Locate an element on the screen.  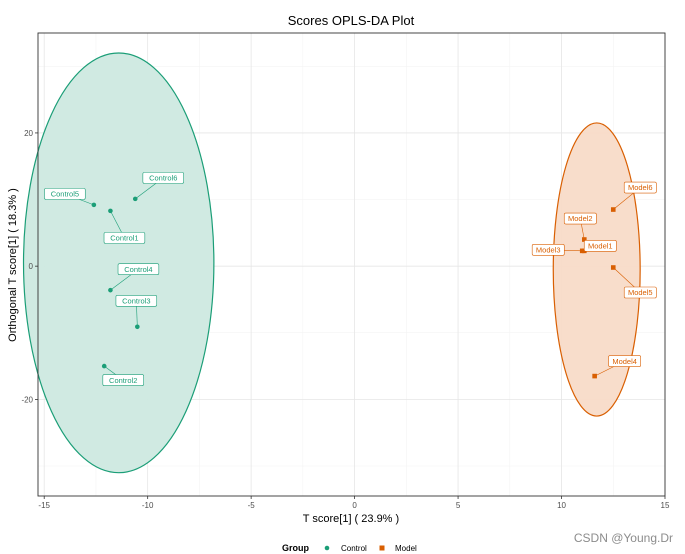
label-box-control2 is located at coordinates (123, 380).